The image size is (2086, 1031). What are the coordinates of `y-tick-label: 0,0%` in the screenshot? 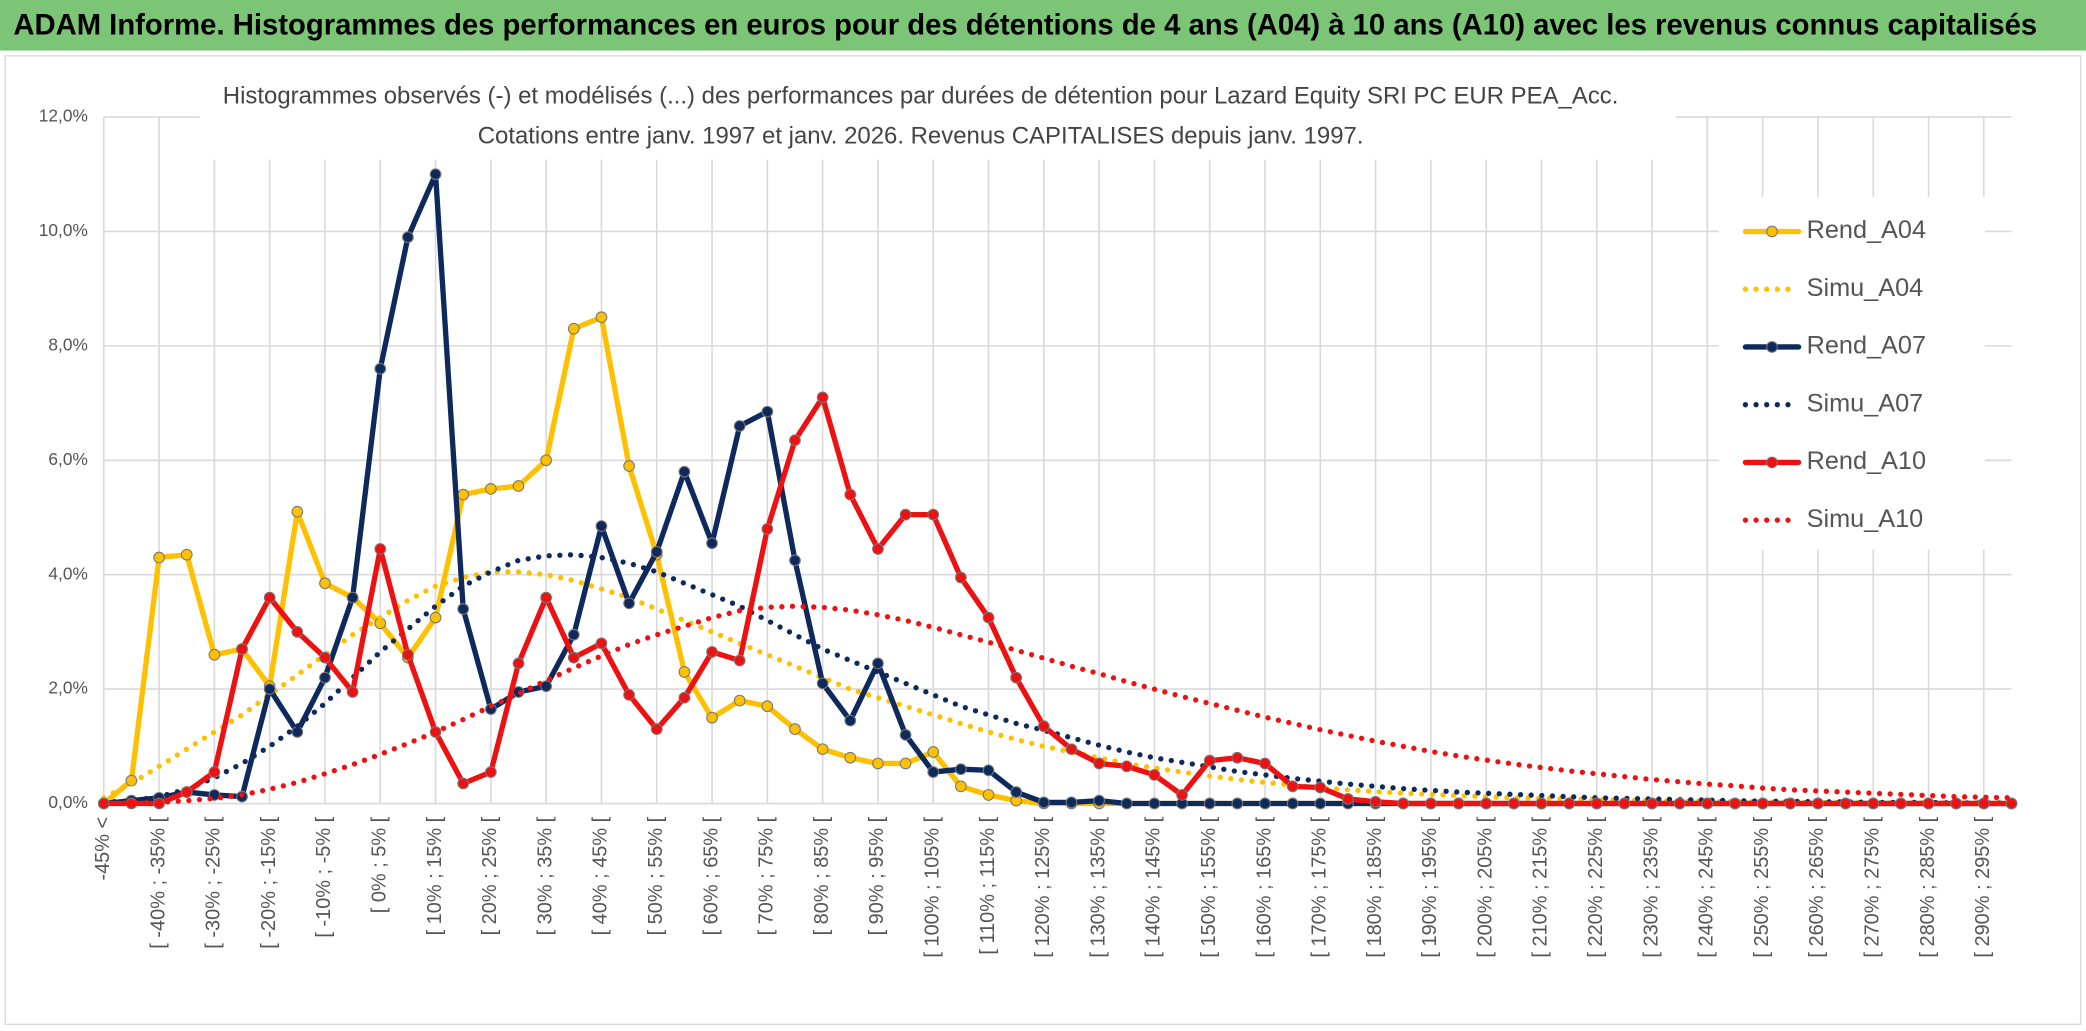 It's located at (67, 802).